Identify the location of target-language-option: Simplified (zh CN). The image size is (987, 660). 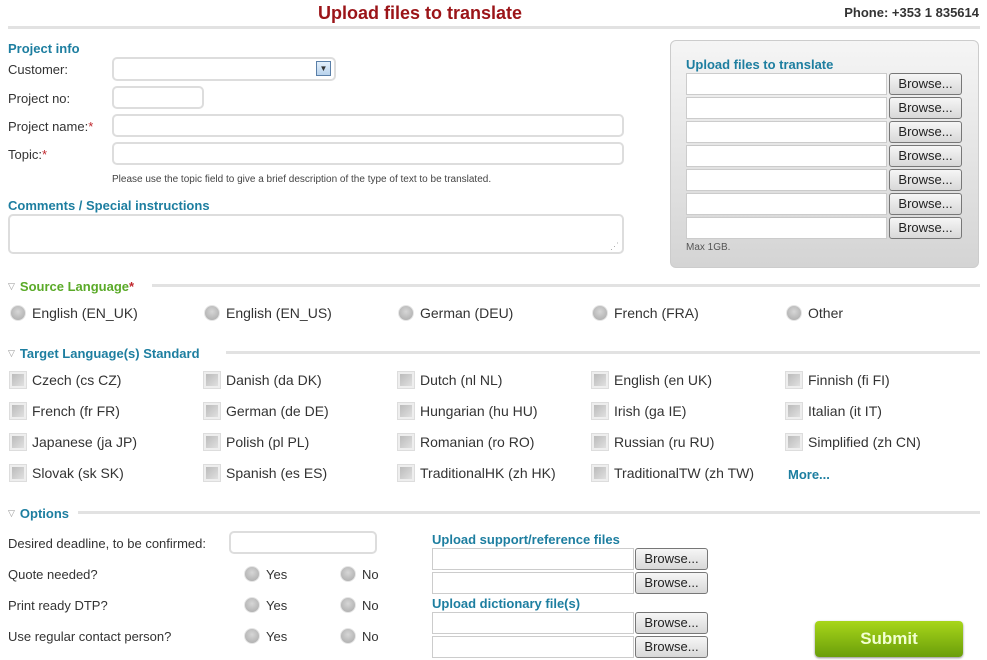
(853, 442).